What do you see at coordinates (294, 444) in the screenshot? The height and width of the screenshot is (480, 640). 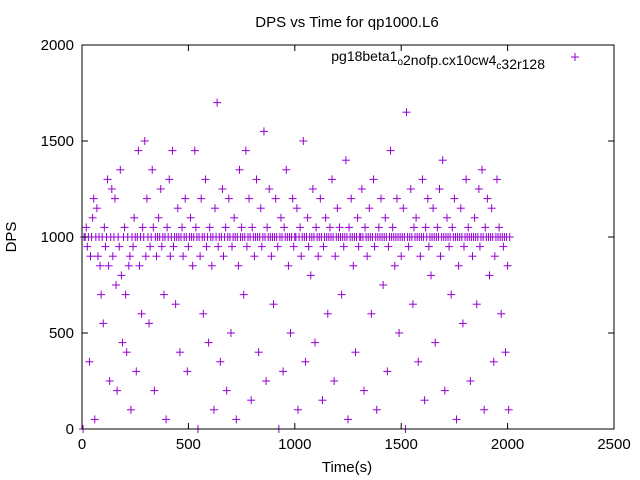 I see `x-tick-label: 1000` at bounding box center [294, 444].